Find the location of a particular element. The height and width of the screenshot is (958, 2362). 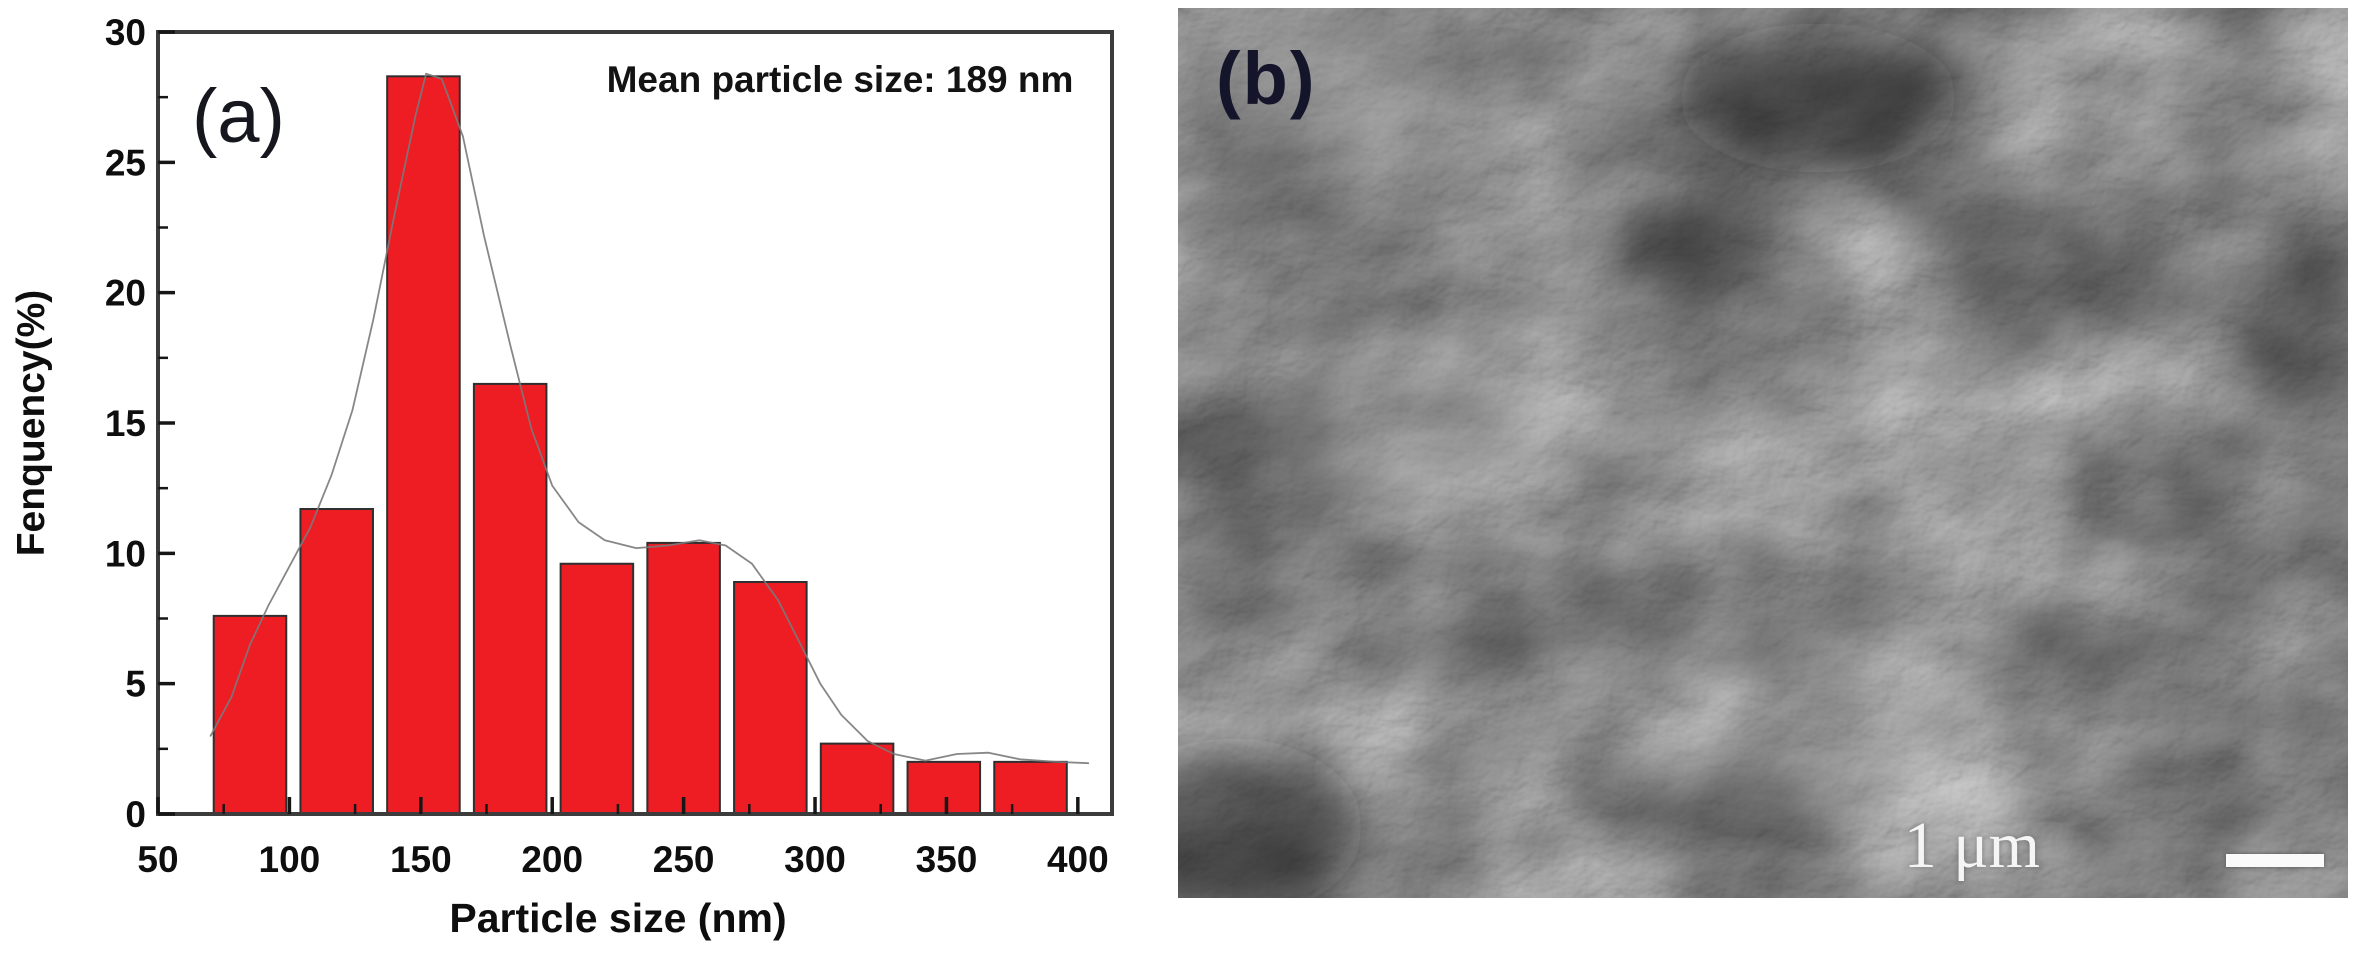

y-axis-title: Fenquency(%) is located at coordinates (31, 423).